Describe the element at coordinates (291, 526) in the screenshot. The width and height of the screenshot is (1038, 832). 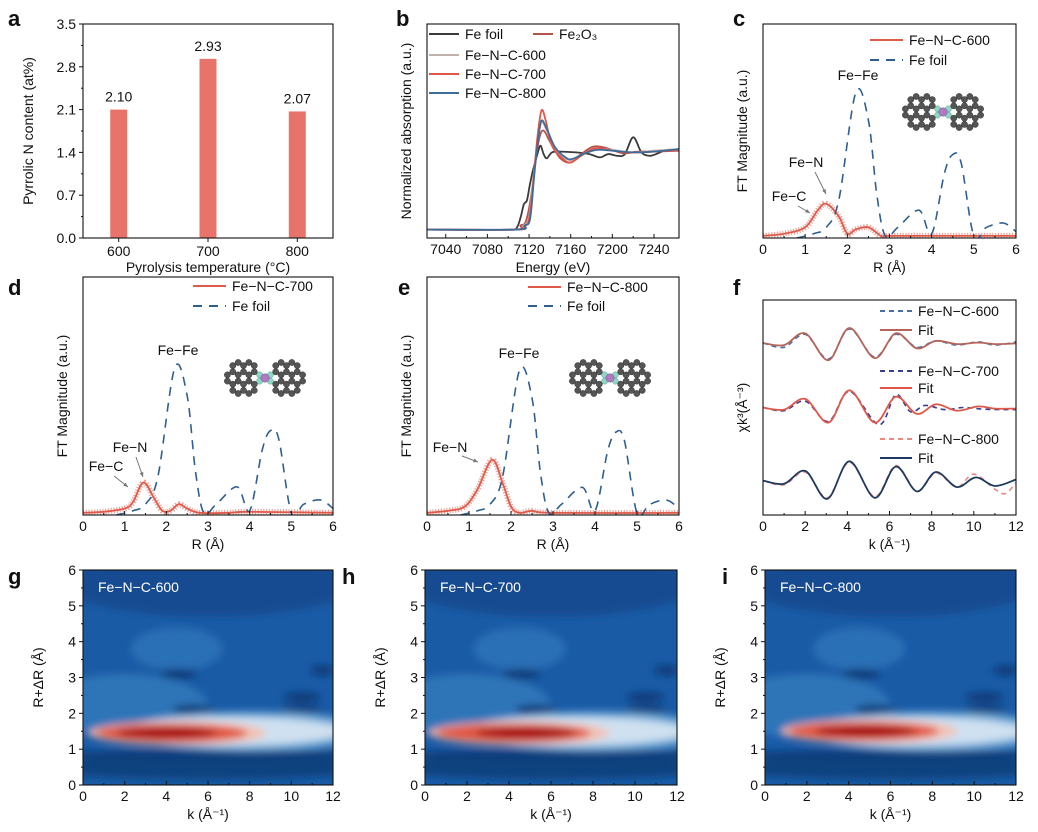
I see `x-tick-label: 5` at that location.